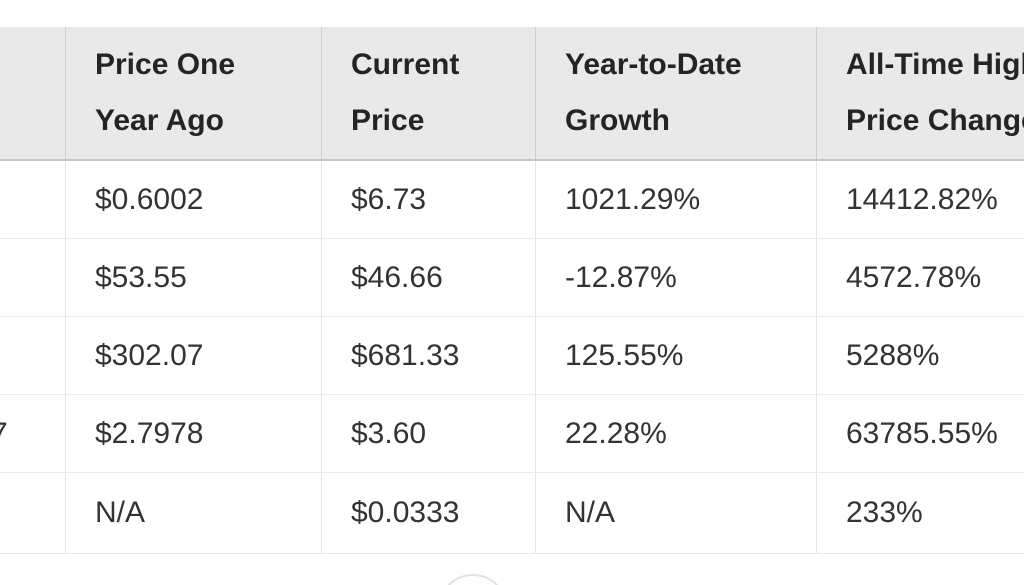 Image resolution: width=1024 pixels, height=585 pixels. I want to click on cell-price-one-year-ago: $53.55, so click(194, 277).